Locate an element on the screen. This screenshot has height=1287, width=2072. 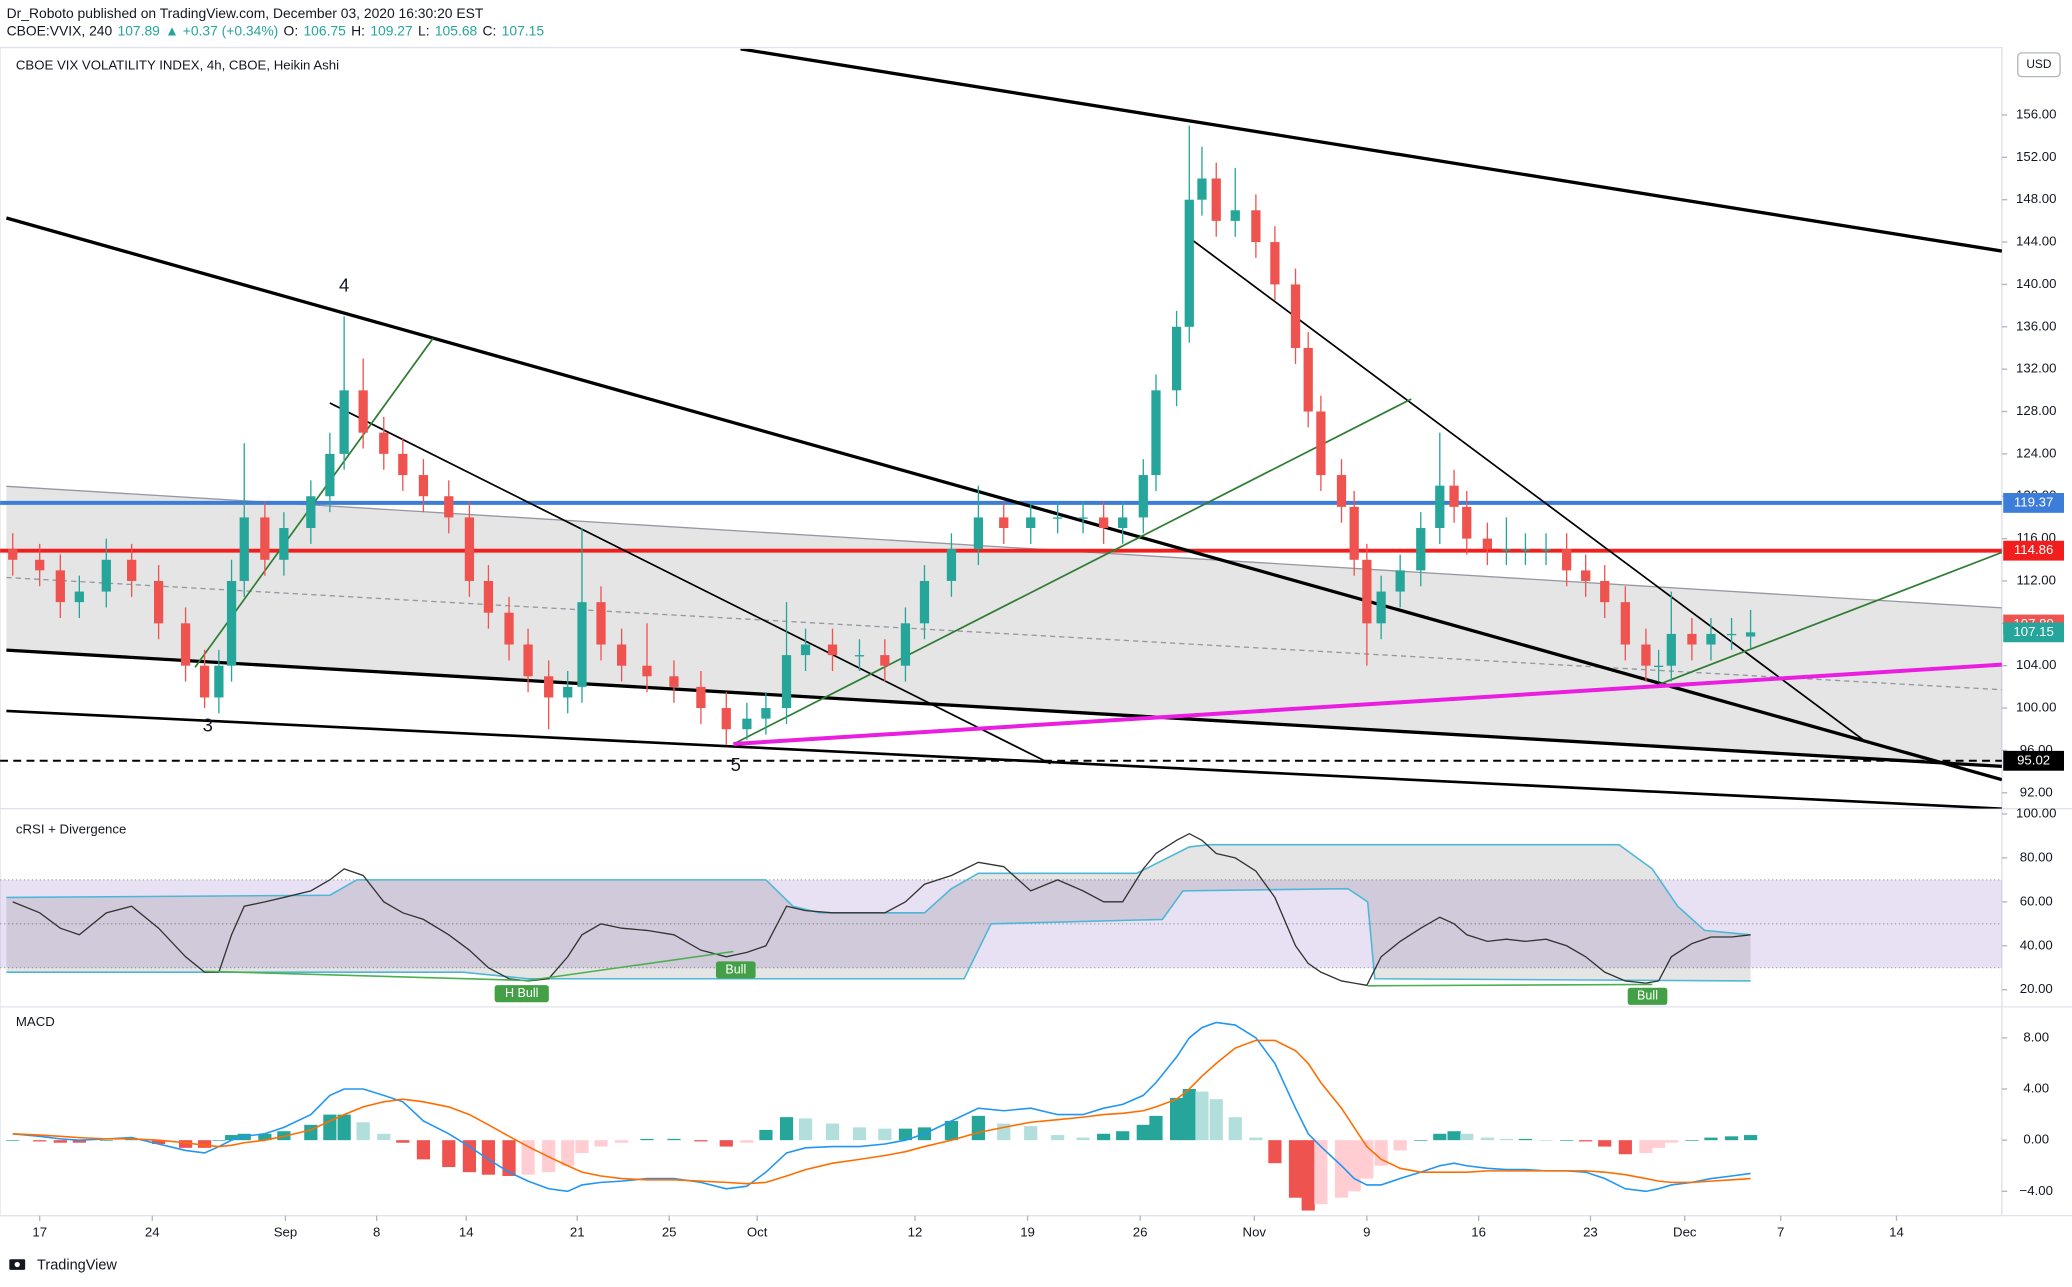
wave-label: 4 is located at coordinates (344, 285).